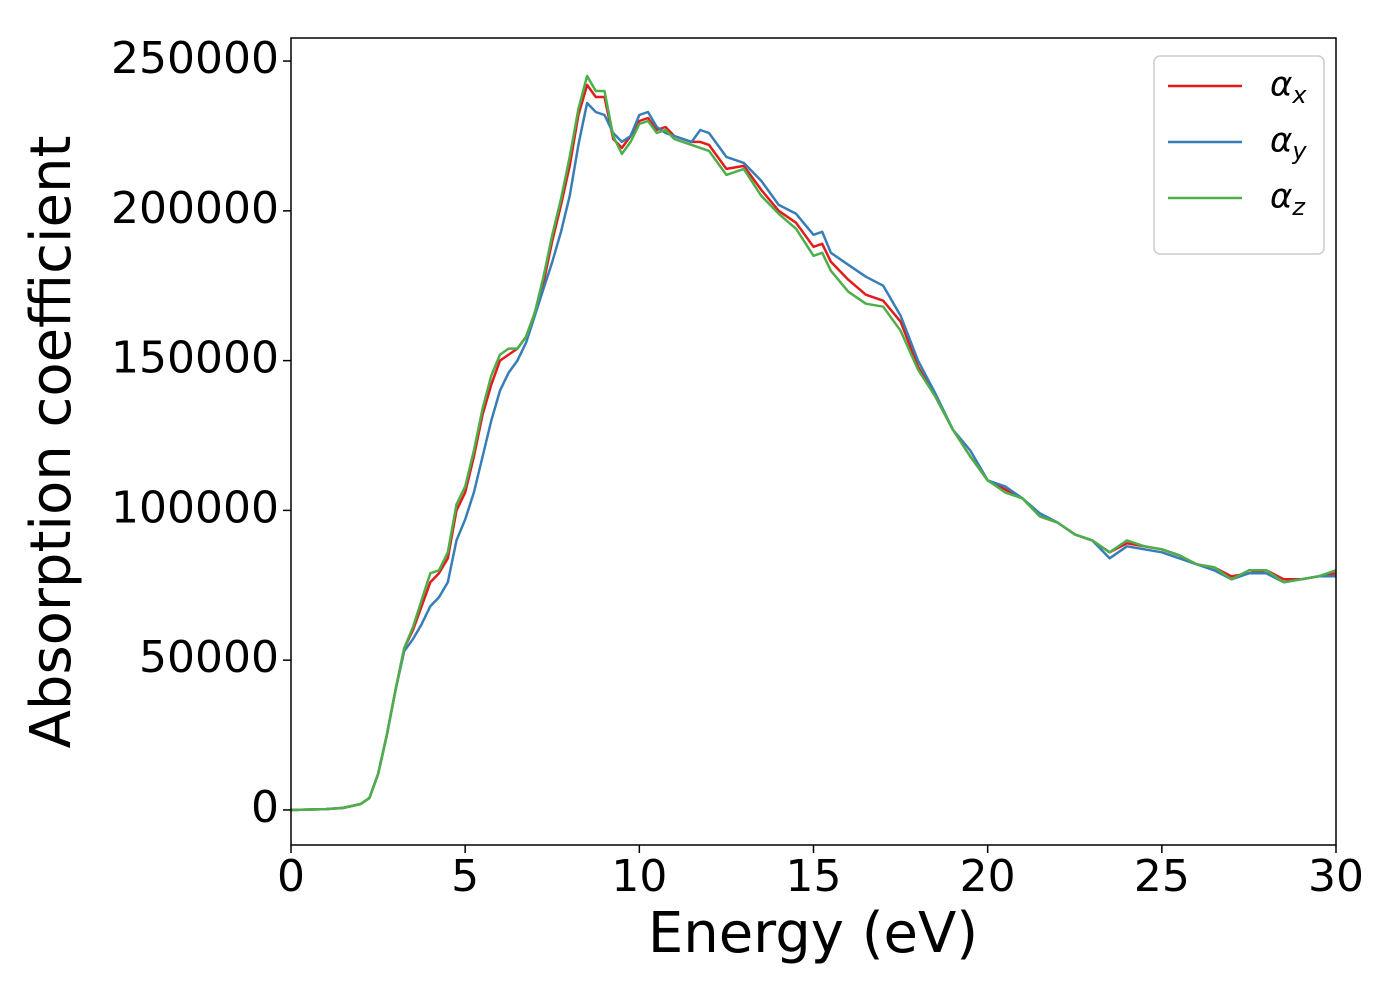 The height and width of the screenshot is (1000, 1400). I want to click on x-tick-label: 25, so click(1162, 876).